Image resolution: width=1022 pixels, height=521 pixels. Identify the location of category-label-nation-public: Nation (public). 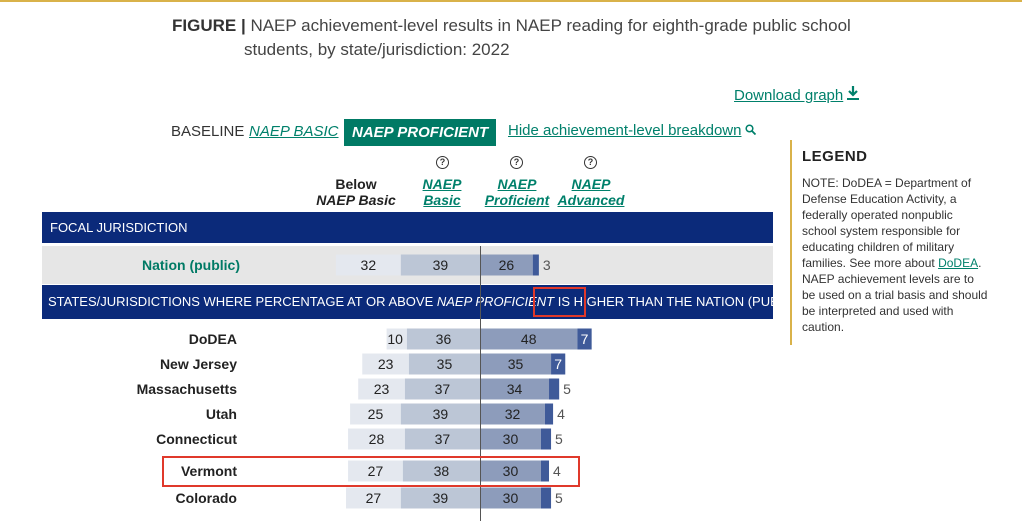
(191, 265).